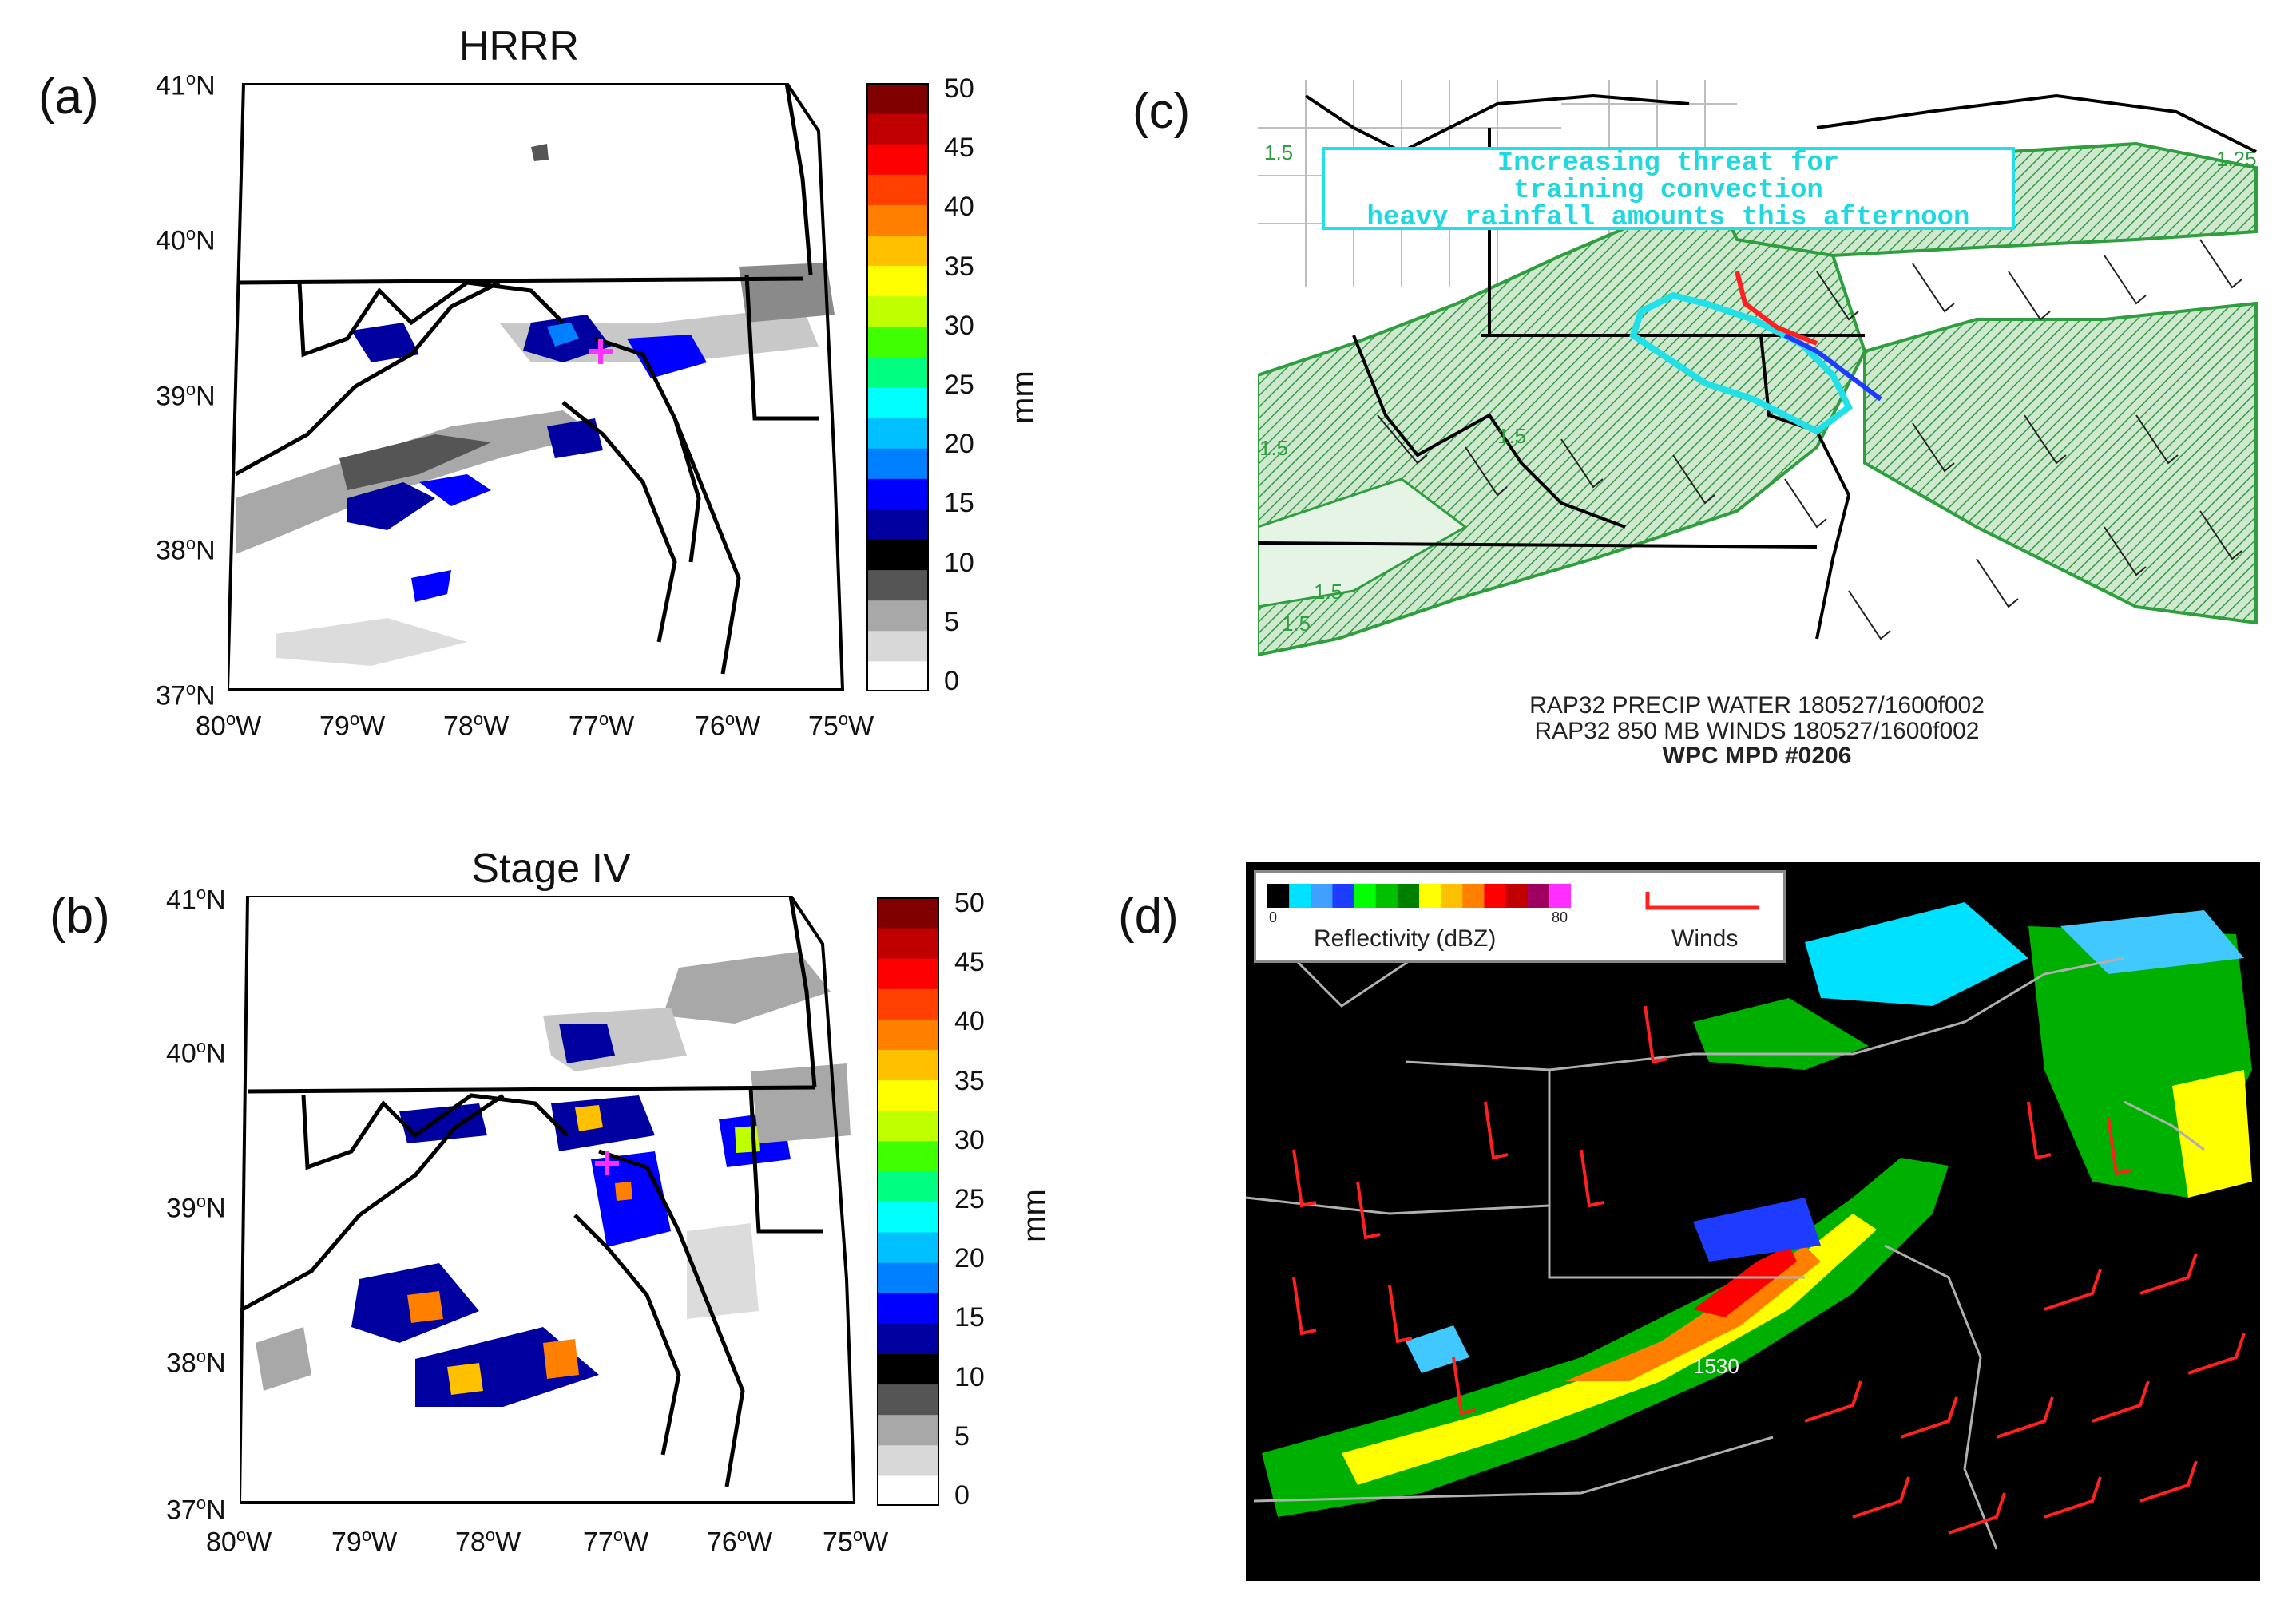 Image resolution: width=2296 pixels, height=1616 pixels. Describe the element at coordinates (959, 208) in the screenshot. I see `colorbar-tick-label: 40` at that location.